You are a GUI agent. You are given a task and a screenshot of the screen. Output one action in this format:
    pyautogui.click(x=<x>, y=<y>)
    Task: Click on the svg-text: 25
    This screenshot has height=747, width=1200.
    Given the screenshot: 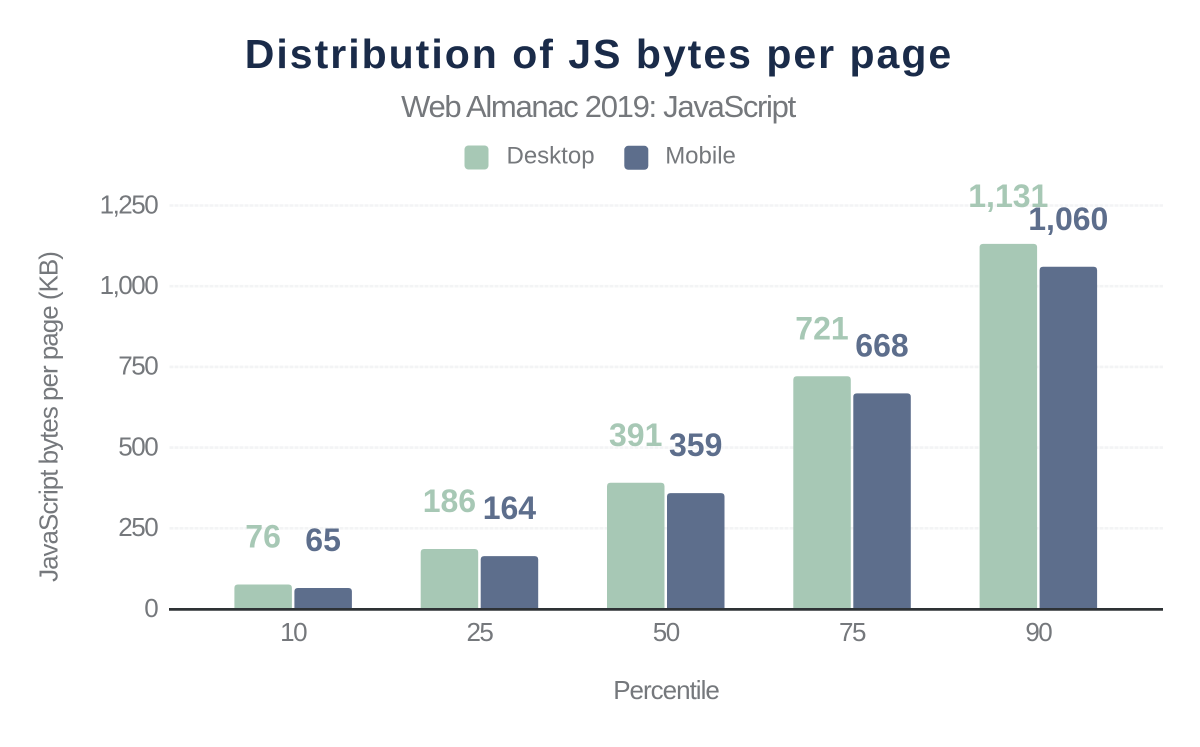 What is the action you would take?
    pyautogui.click(x=479, y=632)
    